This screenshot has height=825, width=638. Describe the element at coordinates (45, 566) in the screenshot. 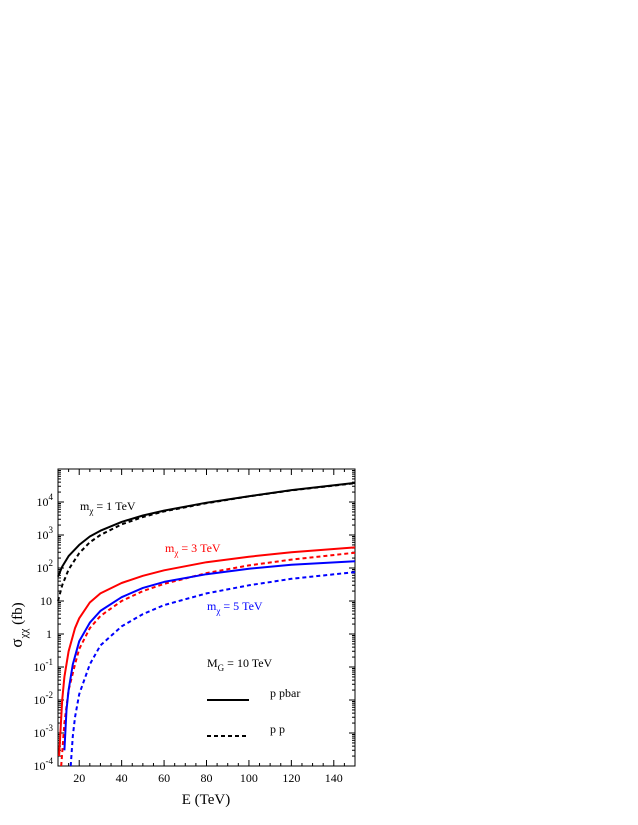

I see `y-tick-label: 10²` at that location.